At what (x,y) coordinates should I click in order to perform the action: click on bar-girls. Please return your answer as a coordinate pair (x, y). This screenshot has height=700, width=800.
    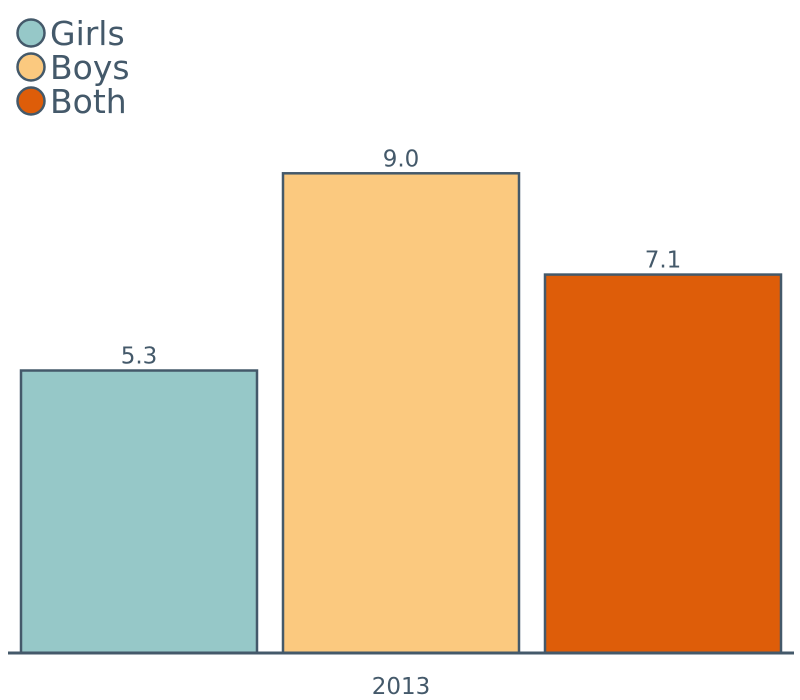
    Looking at the image, I should click on (139, 512).